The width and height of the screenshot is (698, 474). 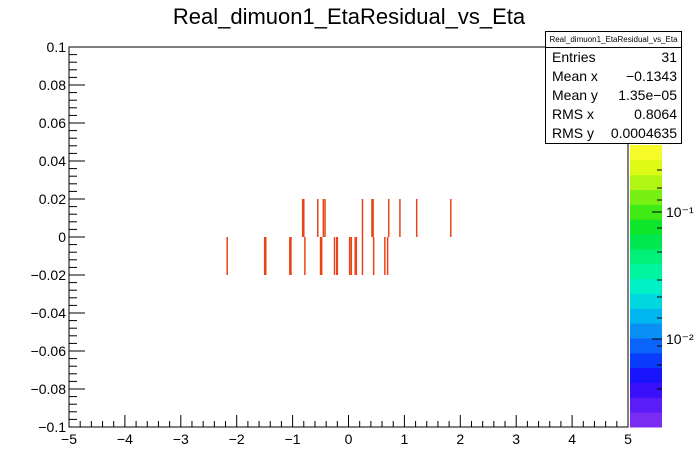 What do you see at coordinates (651, 76) in the screenshot?
I see `stats-value: −0.1343` at bounding box center [651, 76].